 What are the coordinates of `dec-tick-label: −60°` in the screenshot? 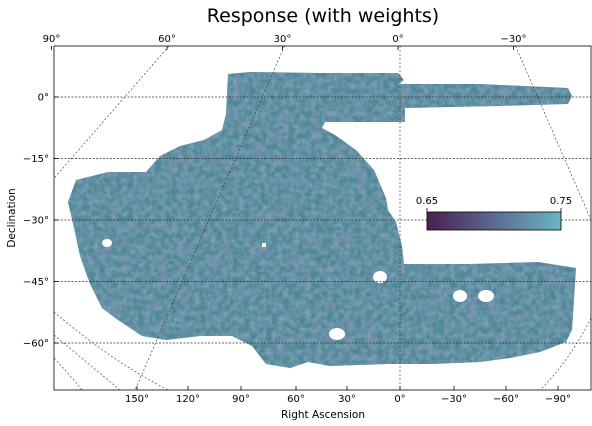 It's located at (36, 344).